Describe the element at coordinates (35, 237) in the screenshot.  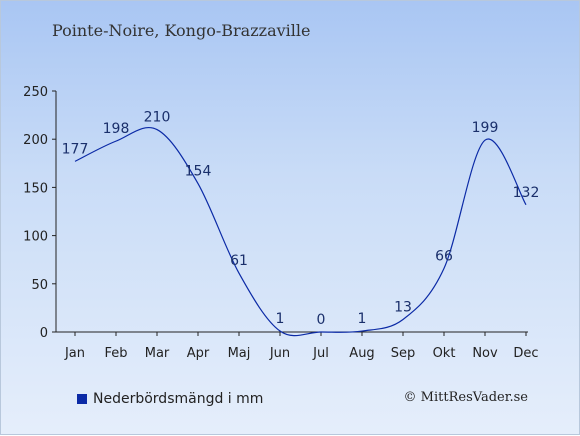
I see `y-tick-label: 100` at that location.